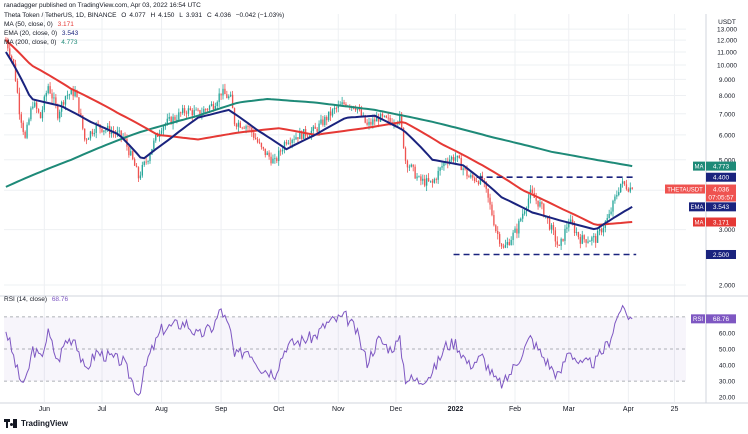 This screenshot has height=434, width=748. I want to click on ema20-legend: EMA (20, close, 0) 3.543, so click(42, 34).